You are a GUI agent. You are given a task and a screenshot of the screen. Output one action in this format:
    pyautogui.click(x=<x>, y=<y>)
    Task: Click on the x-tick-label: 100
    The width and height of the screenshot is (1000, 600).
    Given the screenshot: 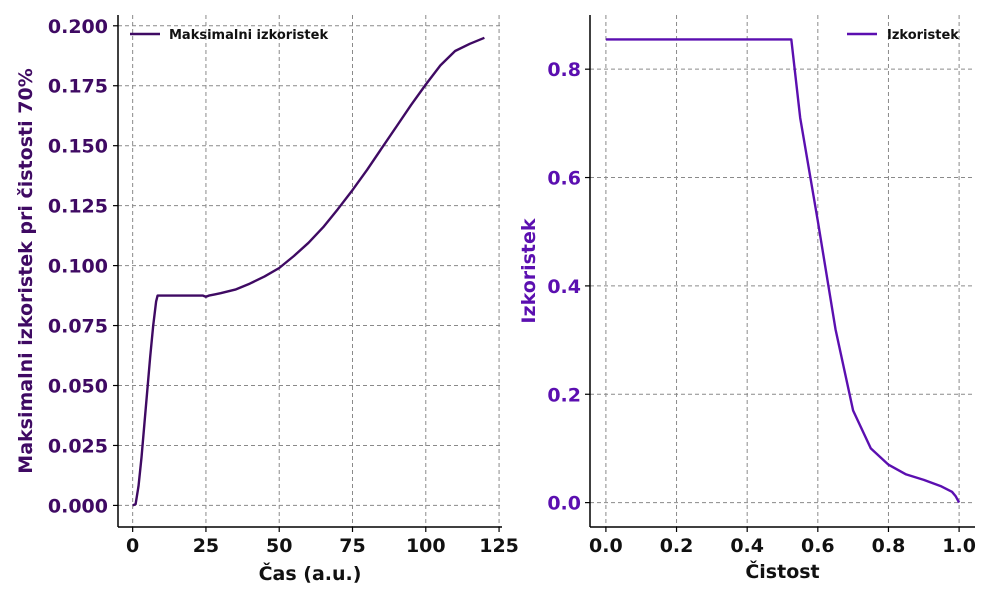 What is the action you would take?
    pyautogui.click(x=426, y=546)
    